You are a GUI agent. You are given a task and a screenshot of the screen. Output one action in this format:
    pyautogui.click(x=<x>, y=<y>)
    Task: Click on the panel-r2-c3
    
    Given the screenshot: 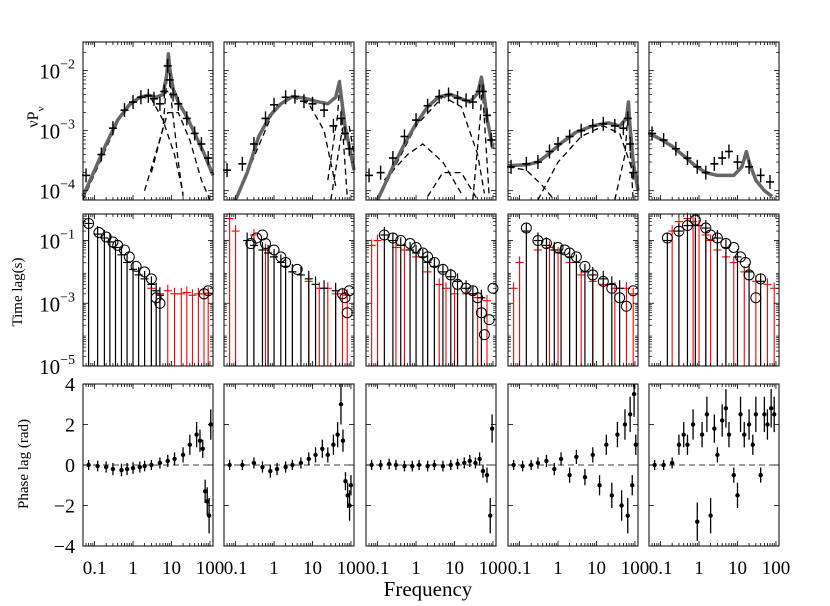 What is the action you would take?
    pyautogui.click(x=432, y=290)
    